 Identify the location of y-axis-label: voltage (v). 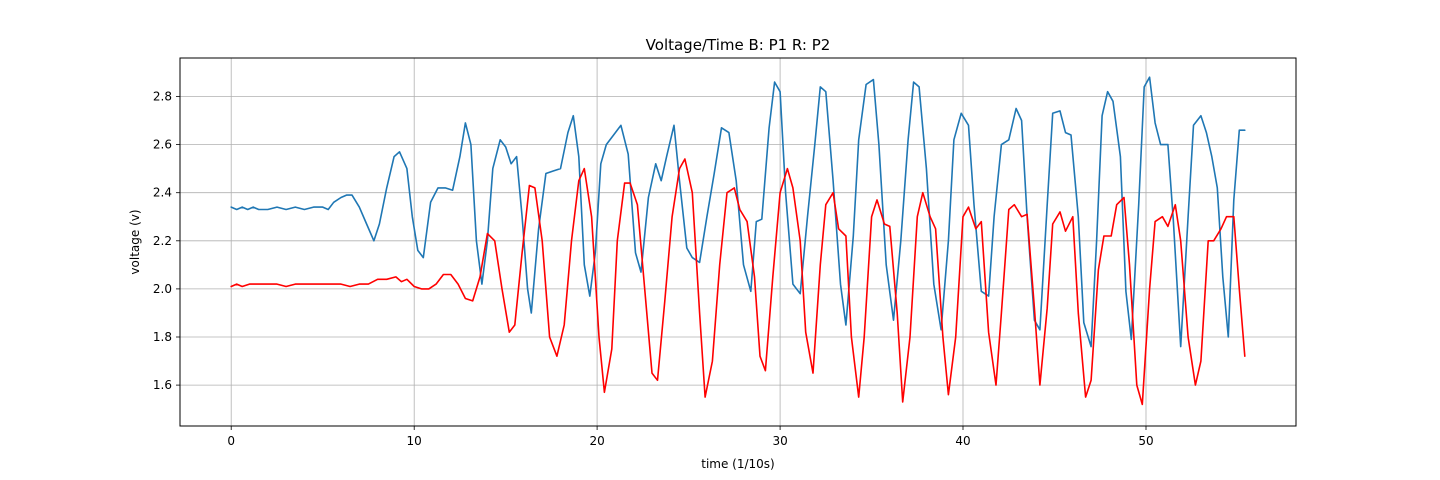
(135, 241).